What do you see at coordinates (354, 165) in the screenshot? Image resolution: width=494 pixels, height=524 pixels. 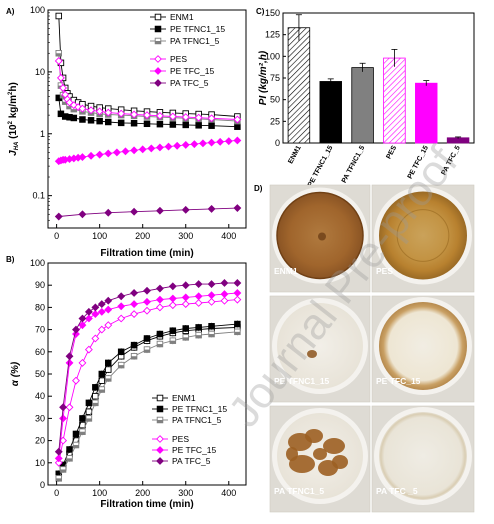 I see `chart-c-category-label-pa-tfnc1-5: PA TFNC1_5` at bounding box center [354, 165].